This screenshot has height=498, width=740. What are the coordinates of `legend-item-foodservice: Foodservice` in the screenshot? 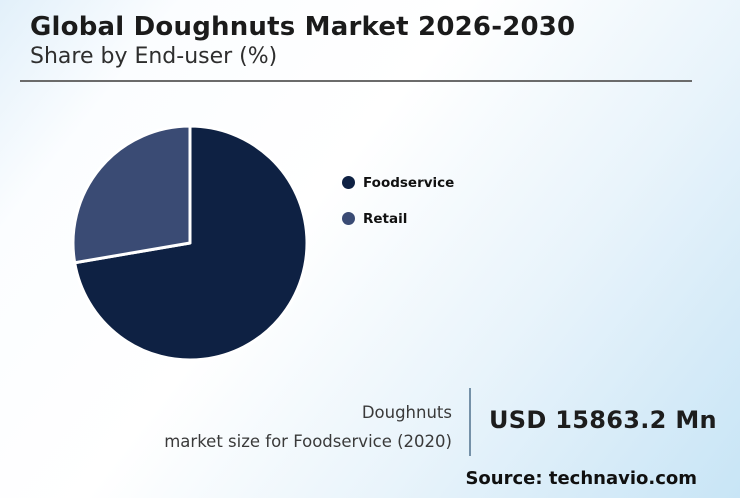 It's located at (398, 182).